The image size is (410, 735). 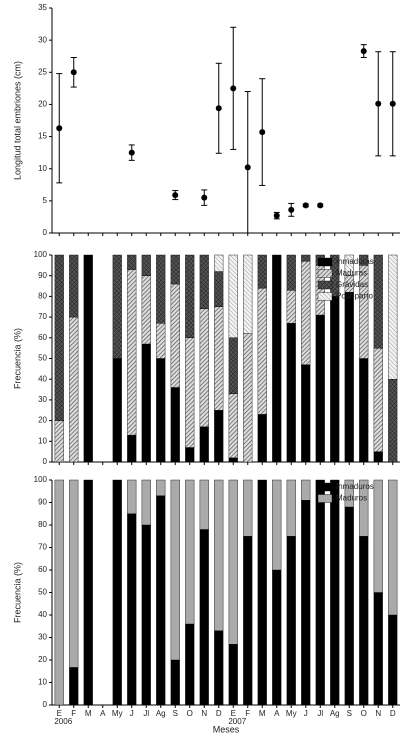 What do you see at coordinates (42, 614) in the screenshot?
I see `y-tick-label: 40` at bounding box center [42, 614].